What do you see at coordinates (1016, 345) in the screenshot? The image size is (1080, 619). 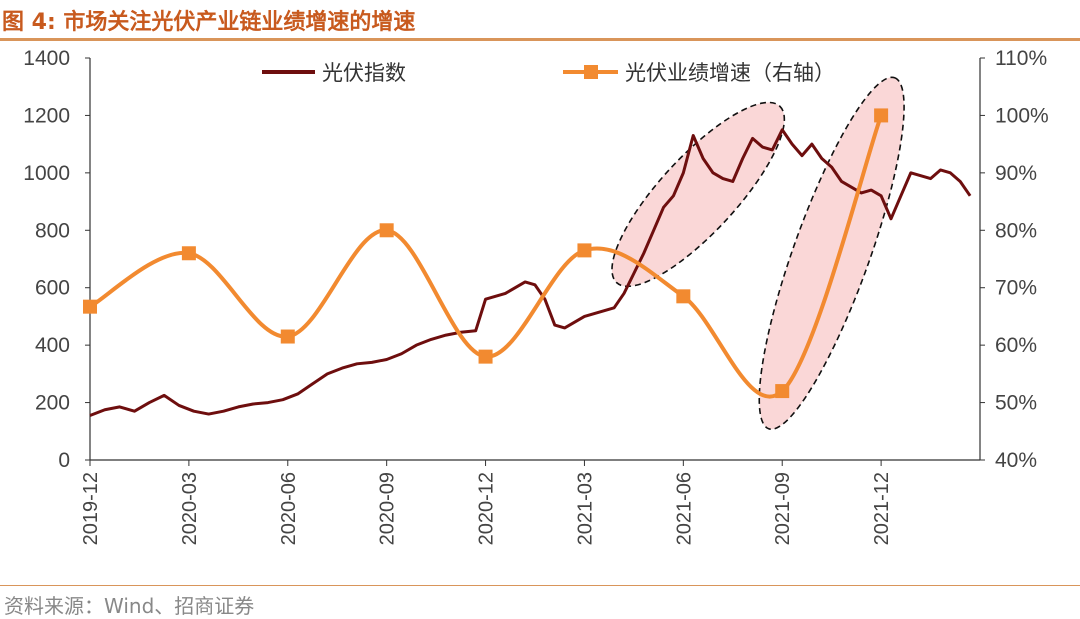 I see `right-tick-label: 60%` at bounding box center [1016, 345].